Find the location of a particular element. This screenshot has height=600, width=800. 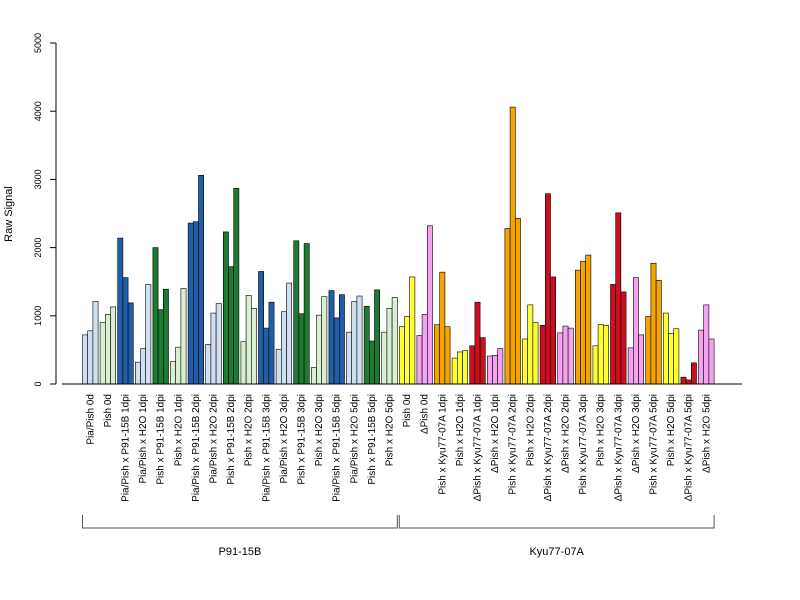

y-tick-label: 0 is located at coordinates (38, 383).